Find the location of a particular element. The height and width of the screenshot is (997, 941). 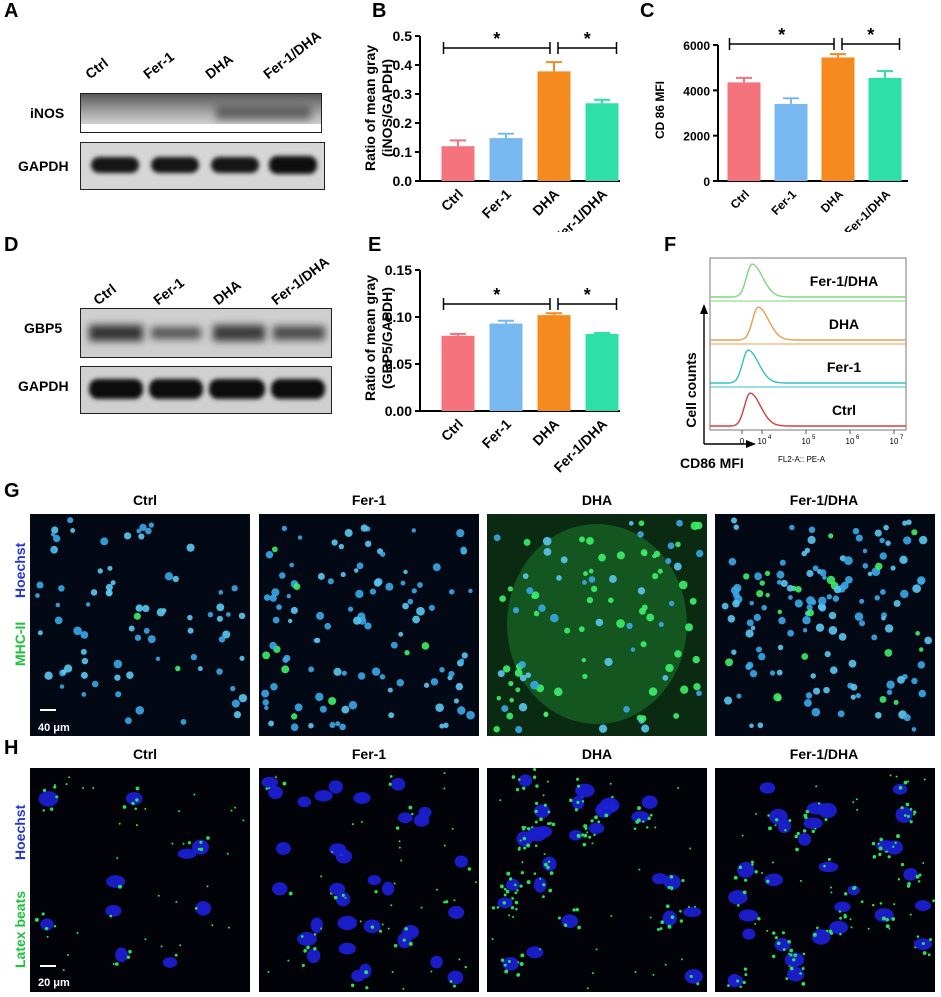

category-label: Ctrl is located at coordinates (452, 200).